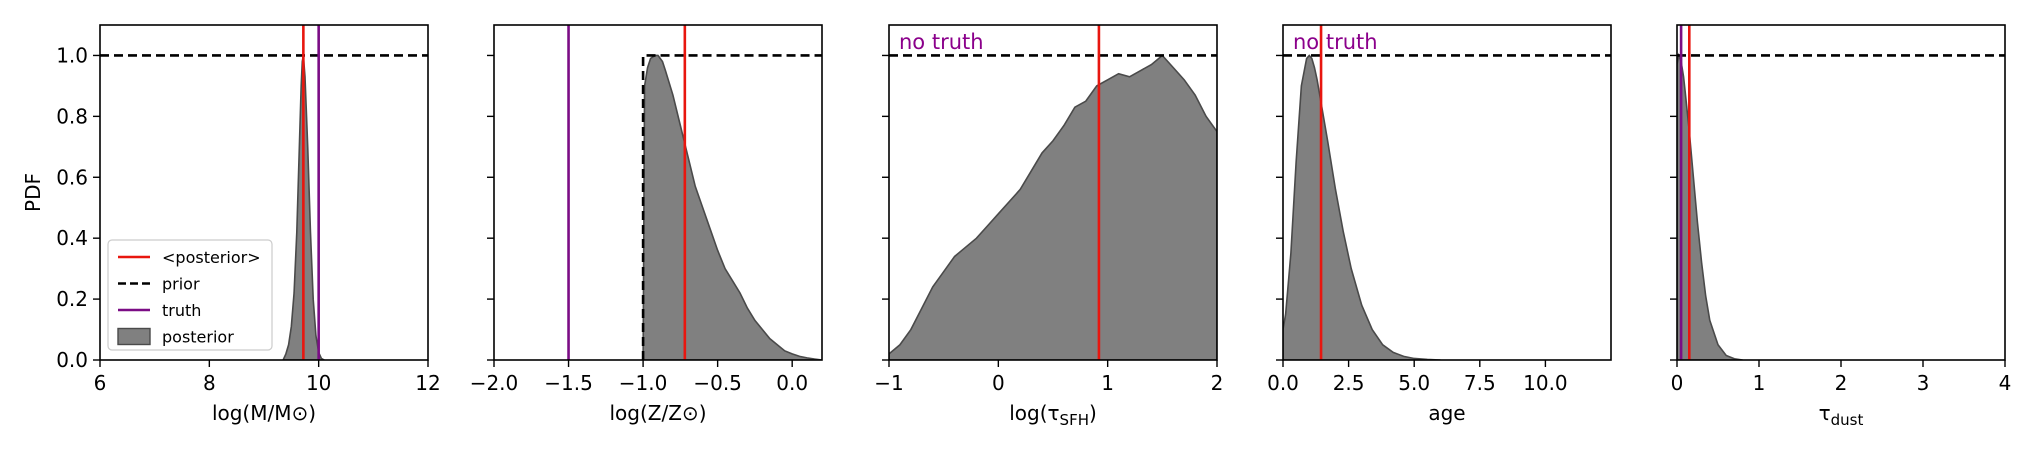 Image resolution: width=2025 pixels, height=450 pixels. Describe the element at coordinates (494, 383) in the screenshot. I see `x-tick-label: −2.0` at that location.